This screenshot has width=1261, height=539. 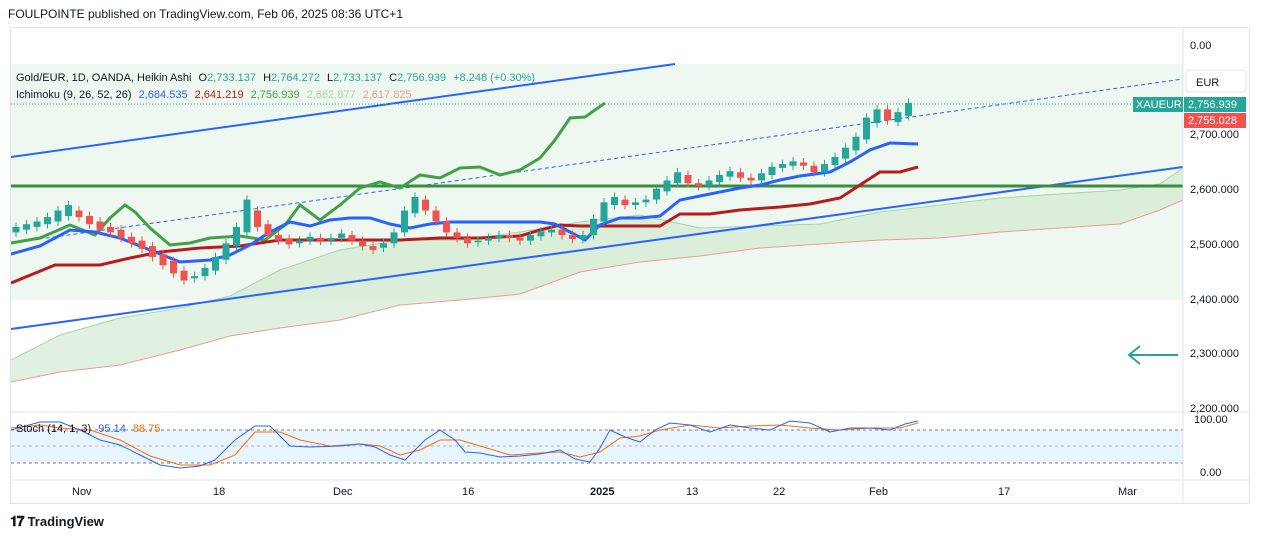 I want to click on channel-upper, so click(x=343, y=110).